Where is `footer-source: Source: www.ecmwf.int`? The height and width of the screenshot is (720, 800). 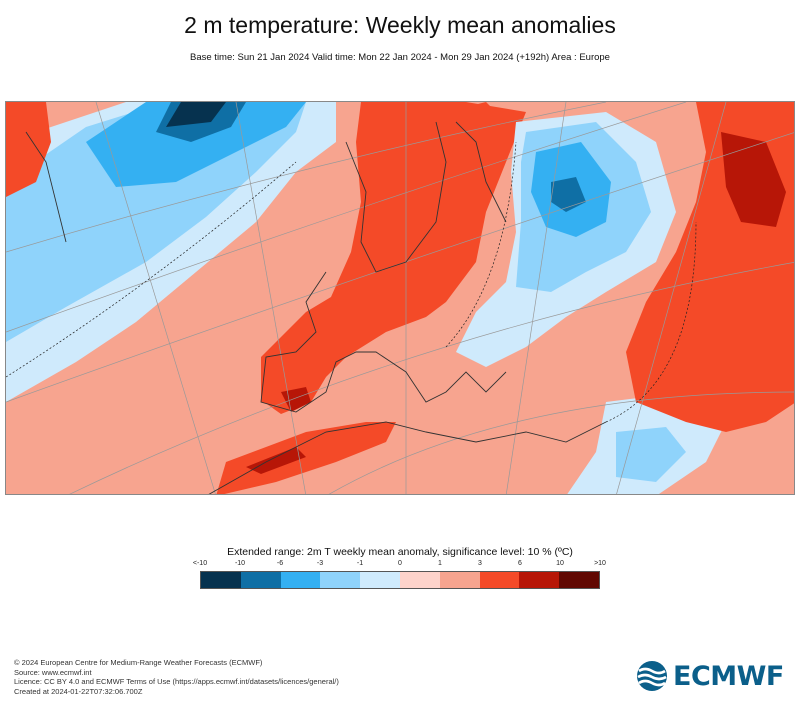
footer-source: Source: www.ecmwf.int is located at coordinates (53, 672).